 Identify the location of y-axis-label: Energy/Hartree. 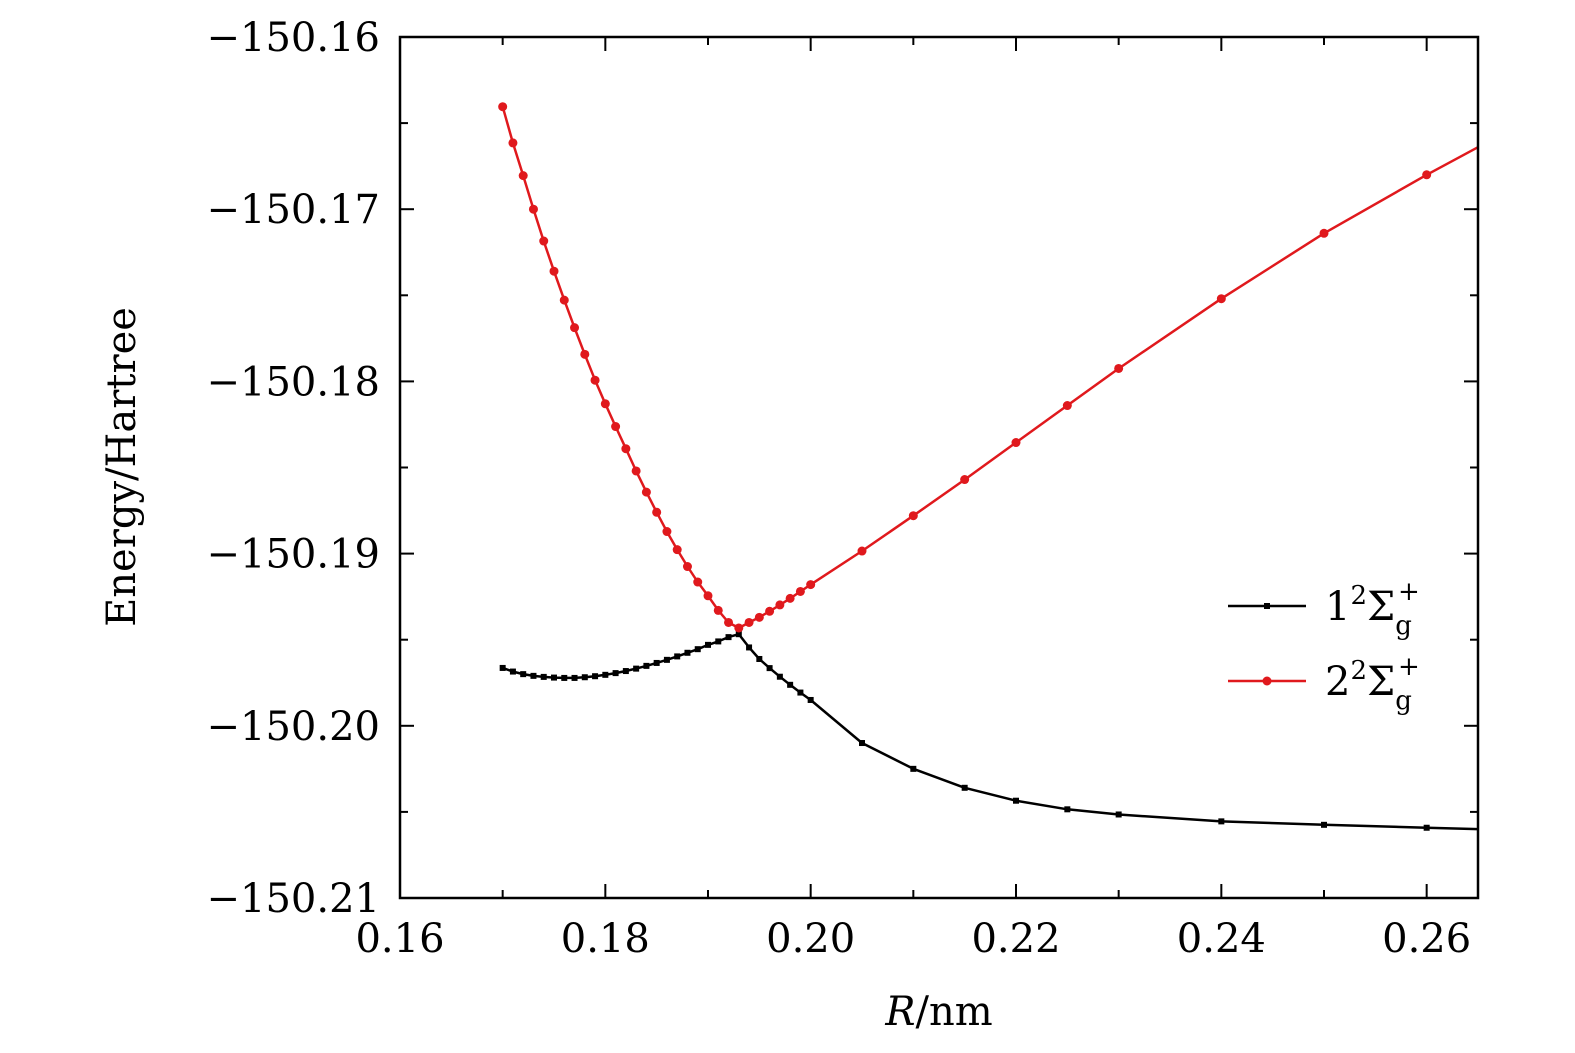
(122, 467).